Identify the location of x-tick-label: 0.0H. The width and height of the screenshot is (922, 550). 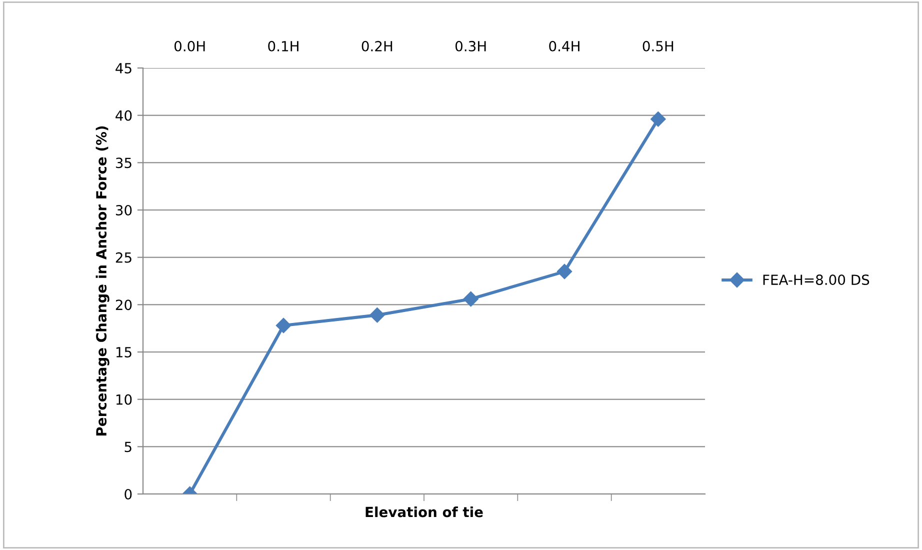
(189, 46).